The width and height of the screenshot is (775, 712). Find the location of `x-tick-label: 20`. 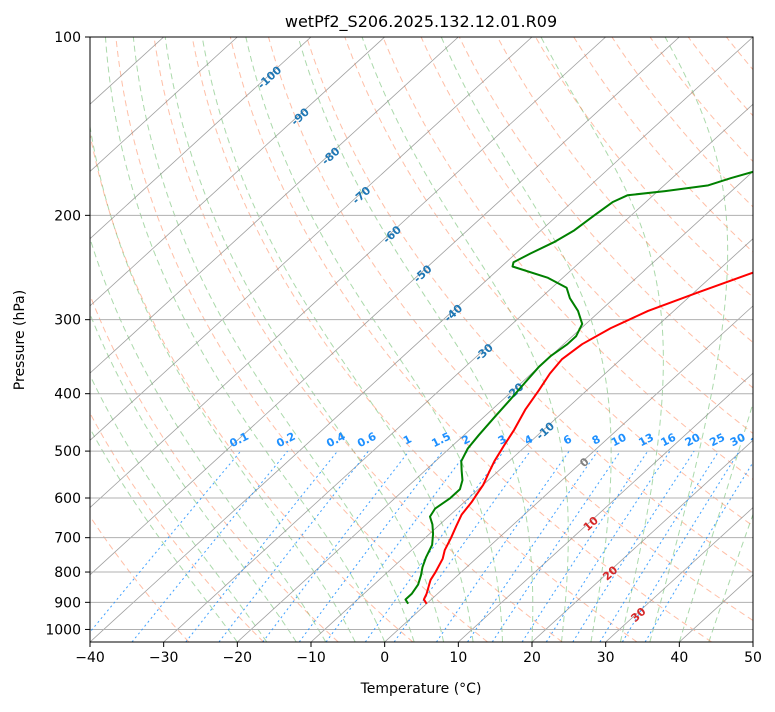

x-tick-label: 20 is located at coordinates (532, 658).